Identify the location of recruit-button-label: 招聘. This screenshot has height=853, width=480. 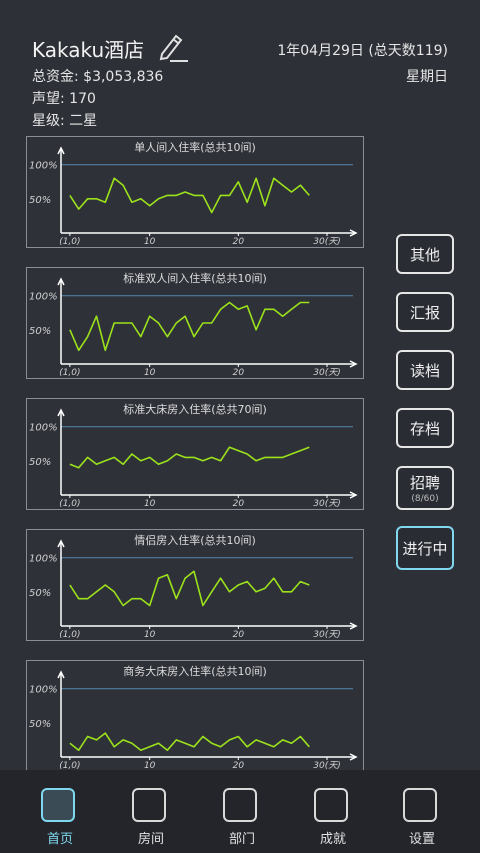
(424, 483).